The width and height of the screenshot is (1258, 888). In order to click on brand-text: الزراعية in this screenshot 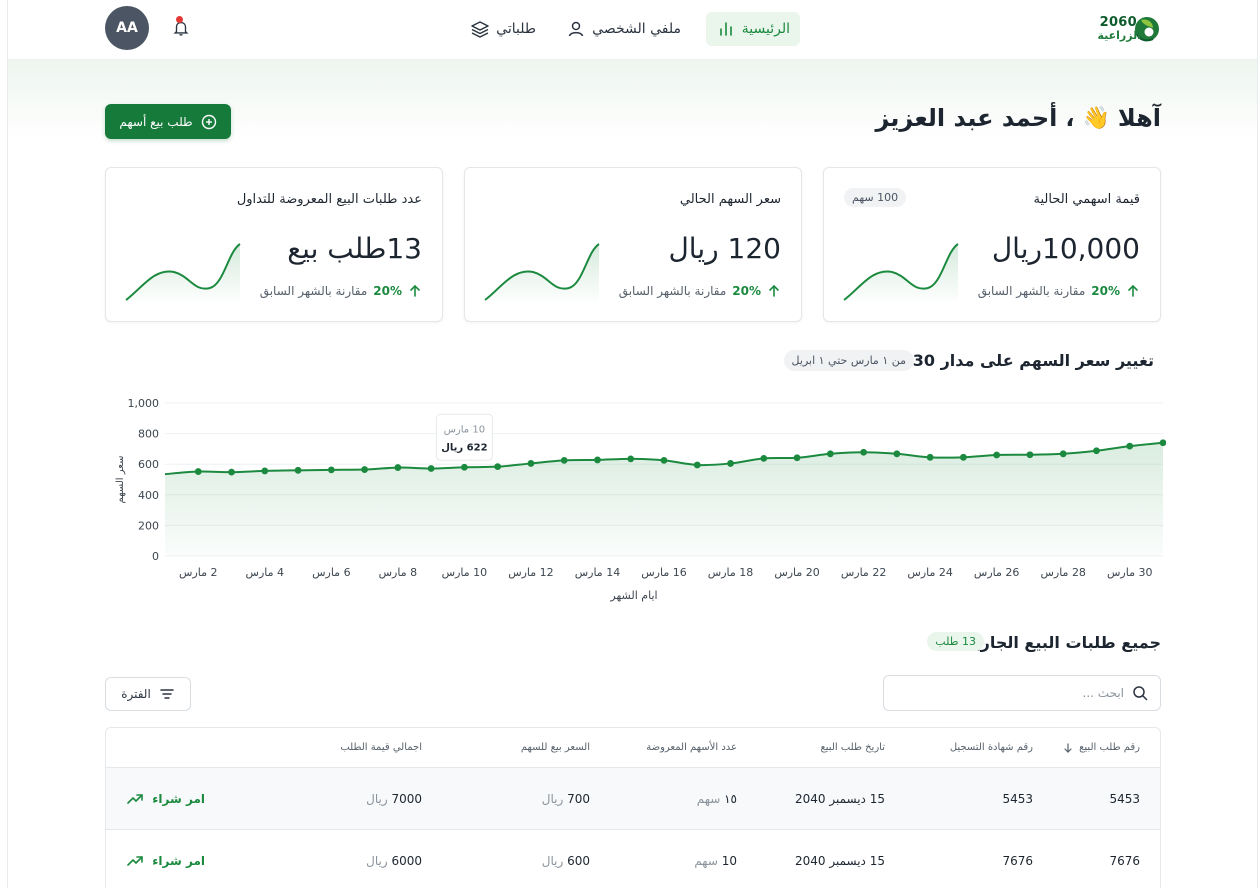, I will do `click(1119, 35)`.